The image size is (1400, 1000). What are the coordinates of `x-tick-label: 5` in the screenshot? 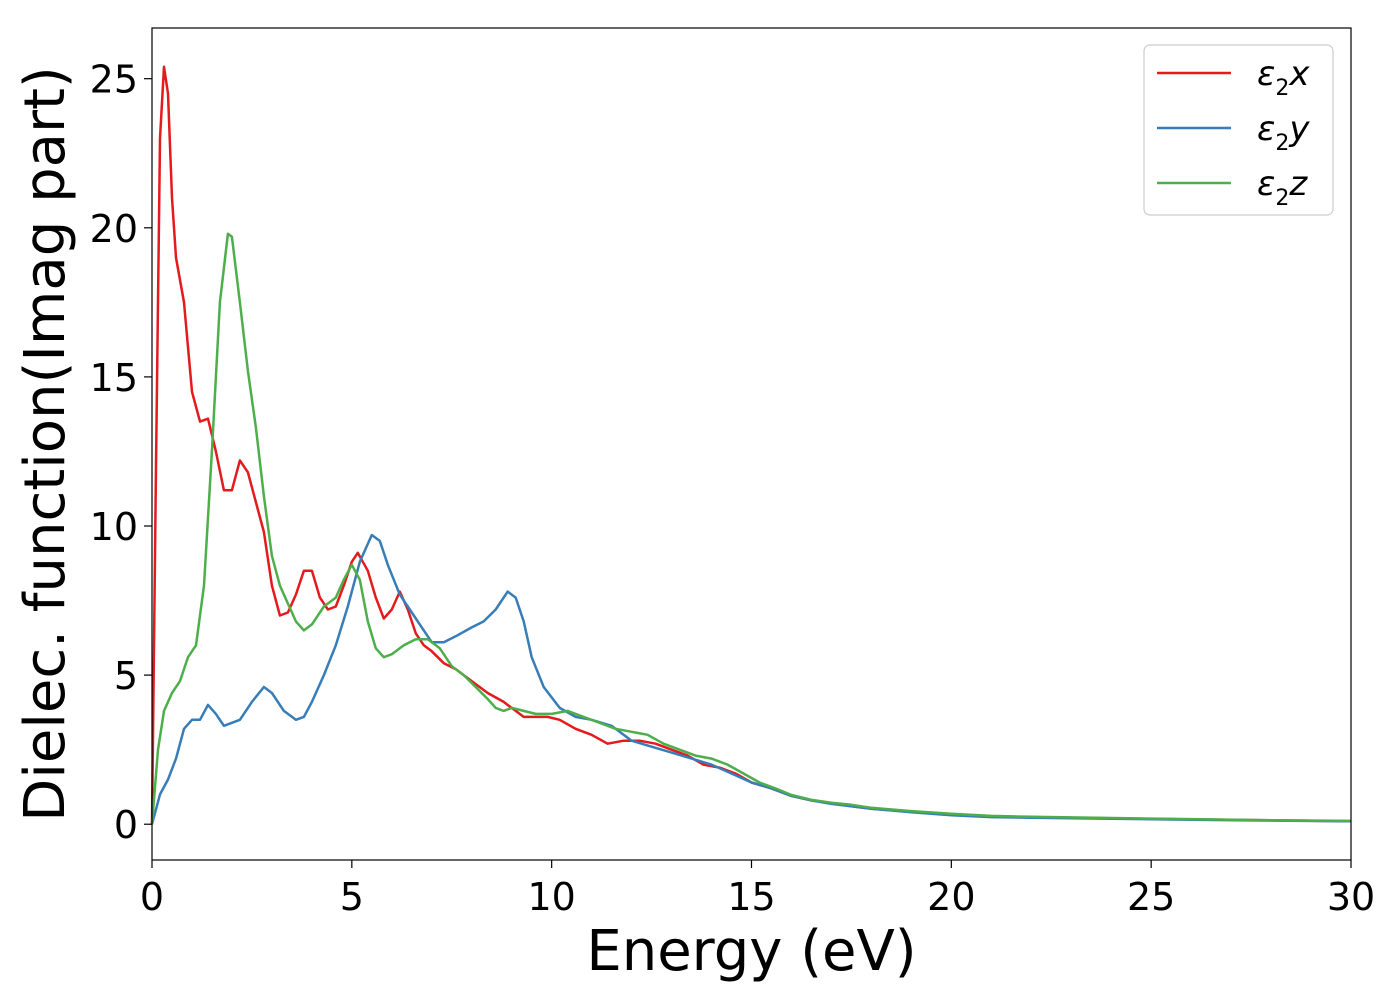 It's located at (352, 897).